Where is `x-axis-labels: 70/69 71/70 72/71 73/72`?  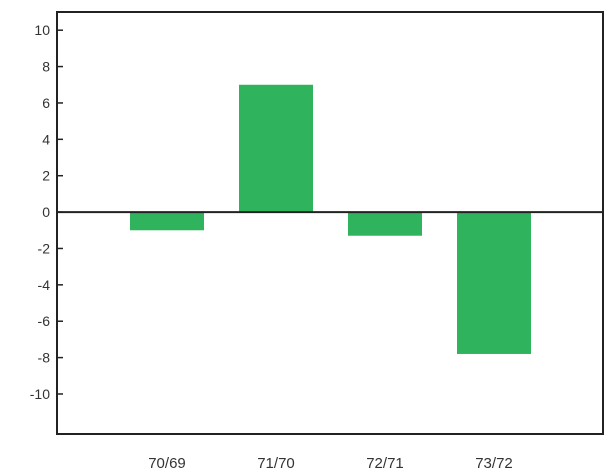
x-axis-labels: 70/69 71/70 72/71 73/72 is located at coordinates (330, 462).